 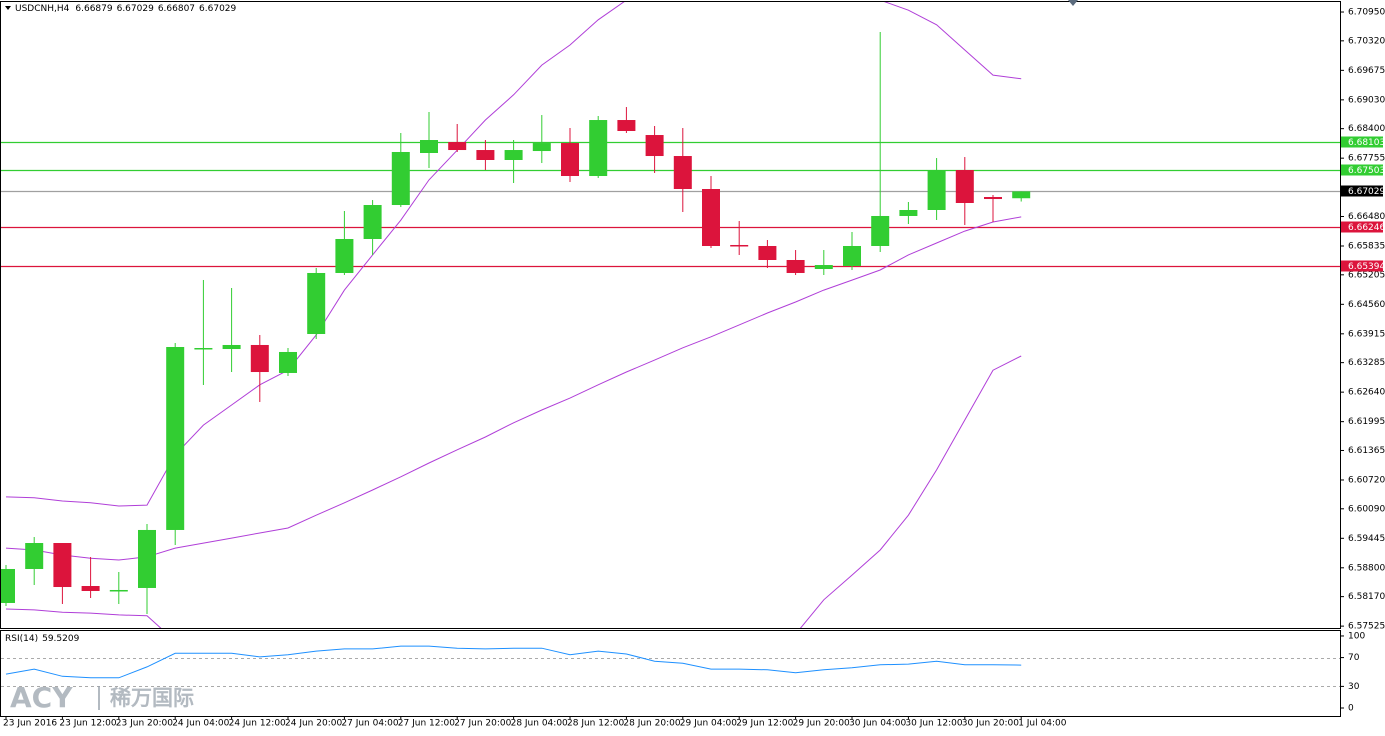 What do you see at coordinates (1351, 709) in the screenshot?
I see `y-tick-label: 0` at bounding box center [1351, 709].